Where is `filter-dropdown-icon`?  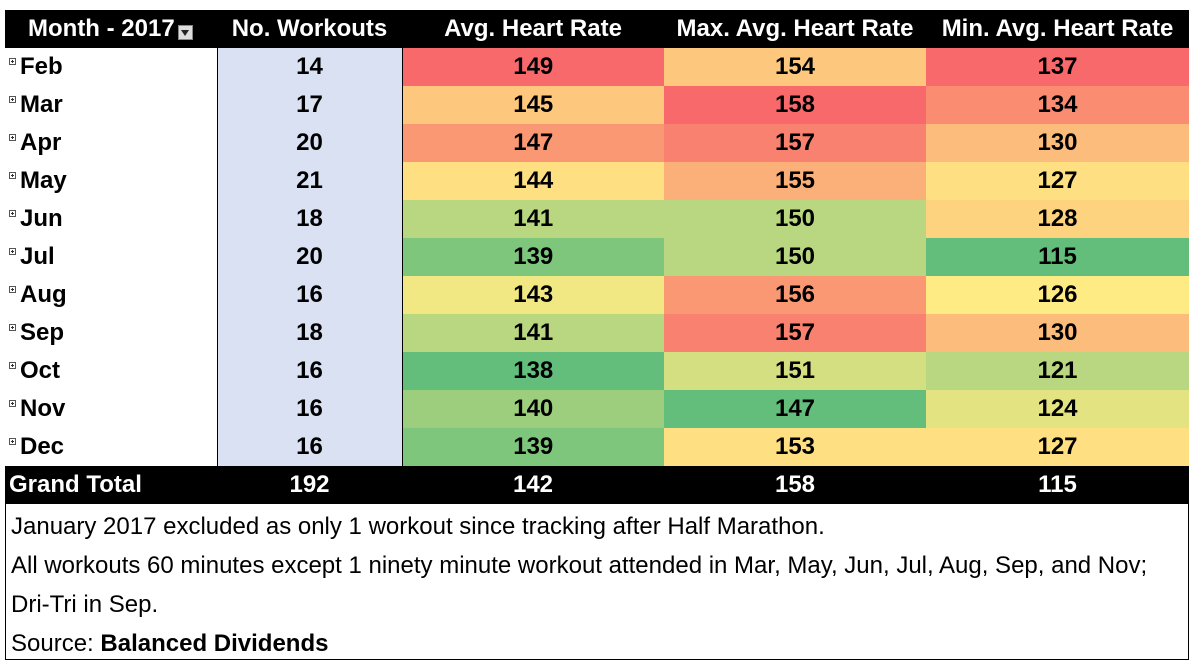 filter-dropdown-icon is located at coordinates (185, 32).